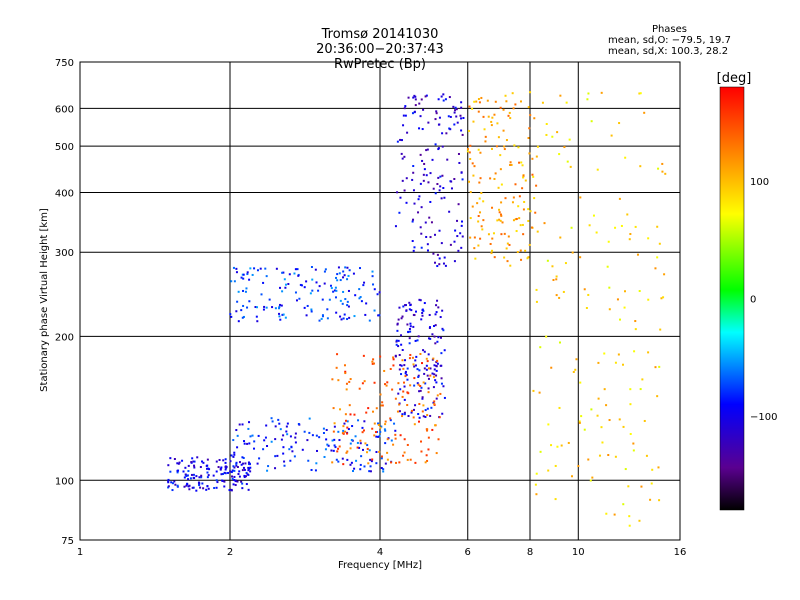 The width and height of the screenshot is (800, 600). What do you see at coordinates (44, 300) in the screenshot?
I see `y-axis-label: Stationary phase Virtual Height [km]` at bounding box center [44, 300].